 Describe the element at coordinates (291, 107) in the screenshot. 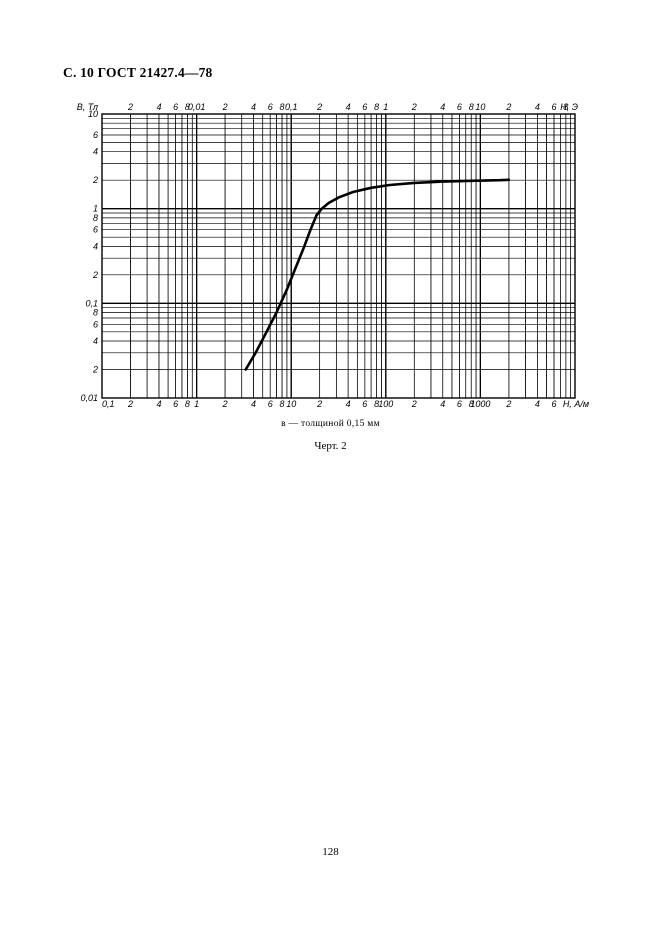

I see `x-top-tick-label: 0,1` at that location.